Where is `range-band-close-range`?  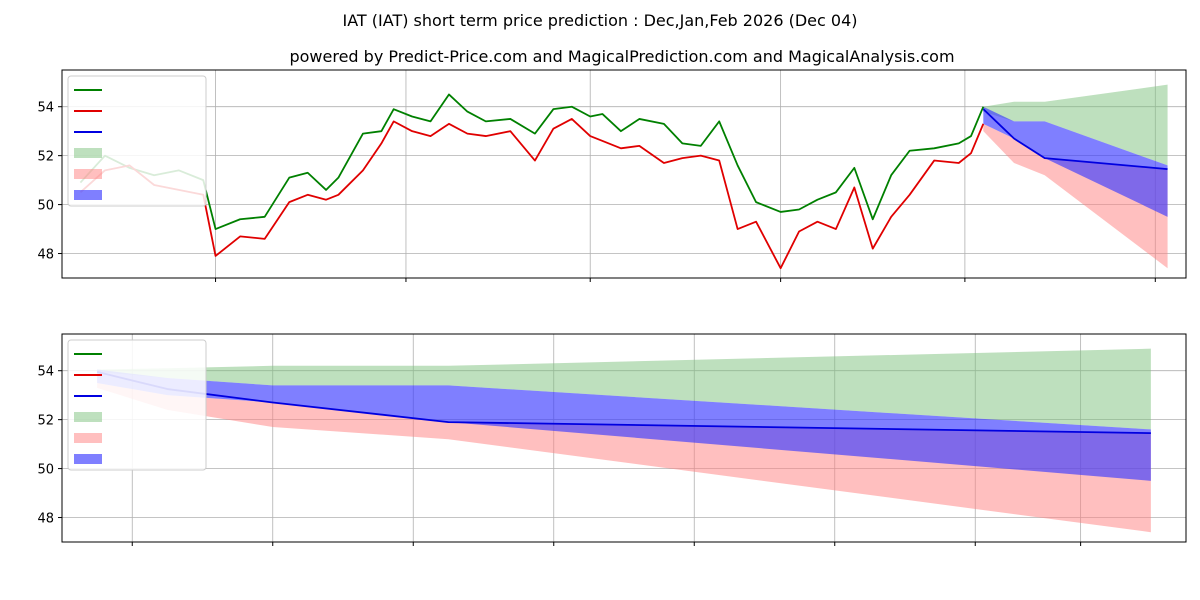
range-band-close-range is located at coordinates (1075, 161).